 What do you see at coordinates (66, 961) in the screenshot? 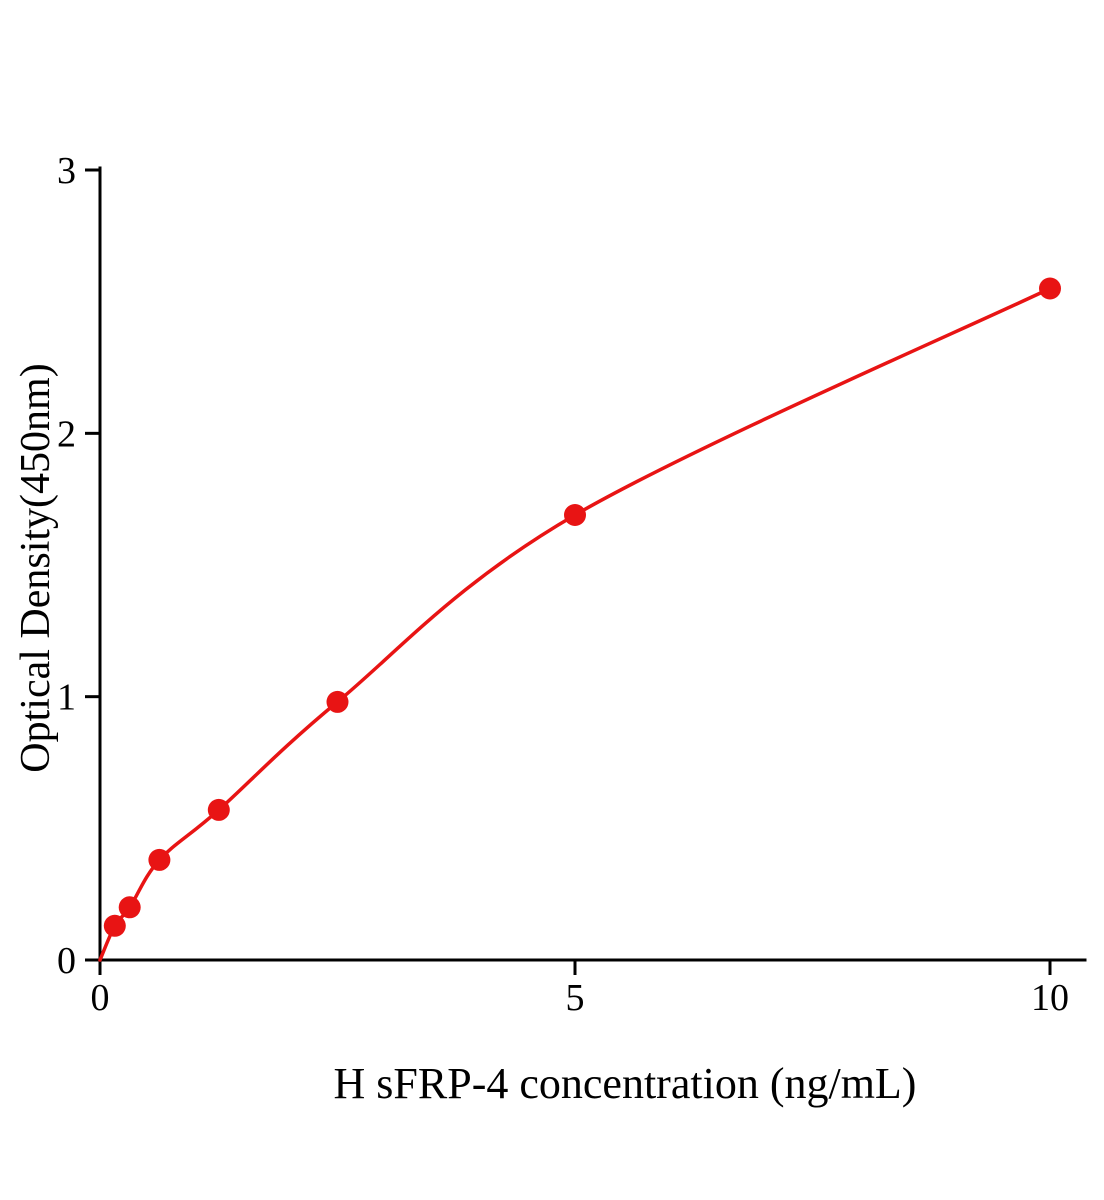
I see `y-tick-label: 0` at bounding box center [66, 961].